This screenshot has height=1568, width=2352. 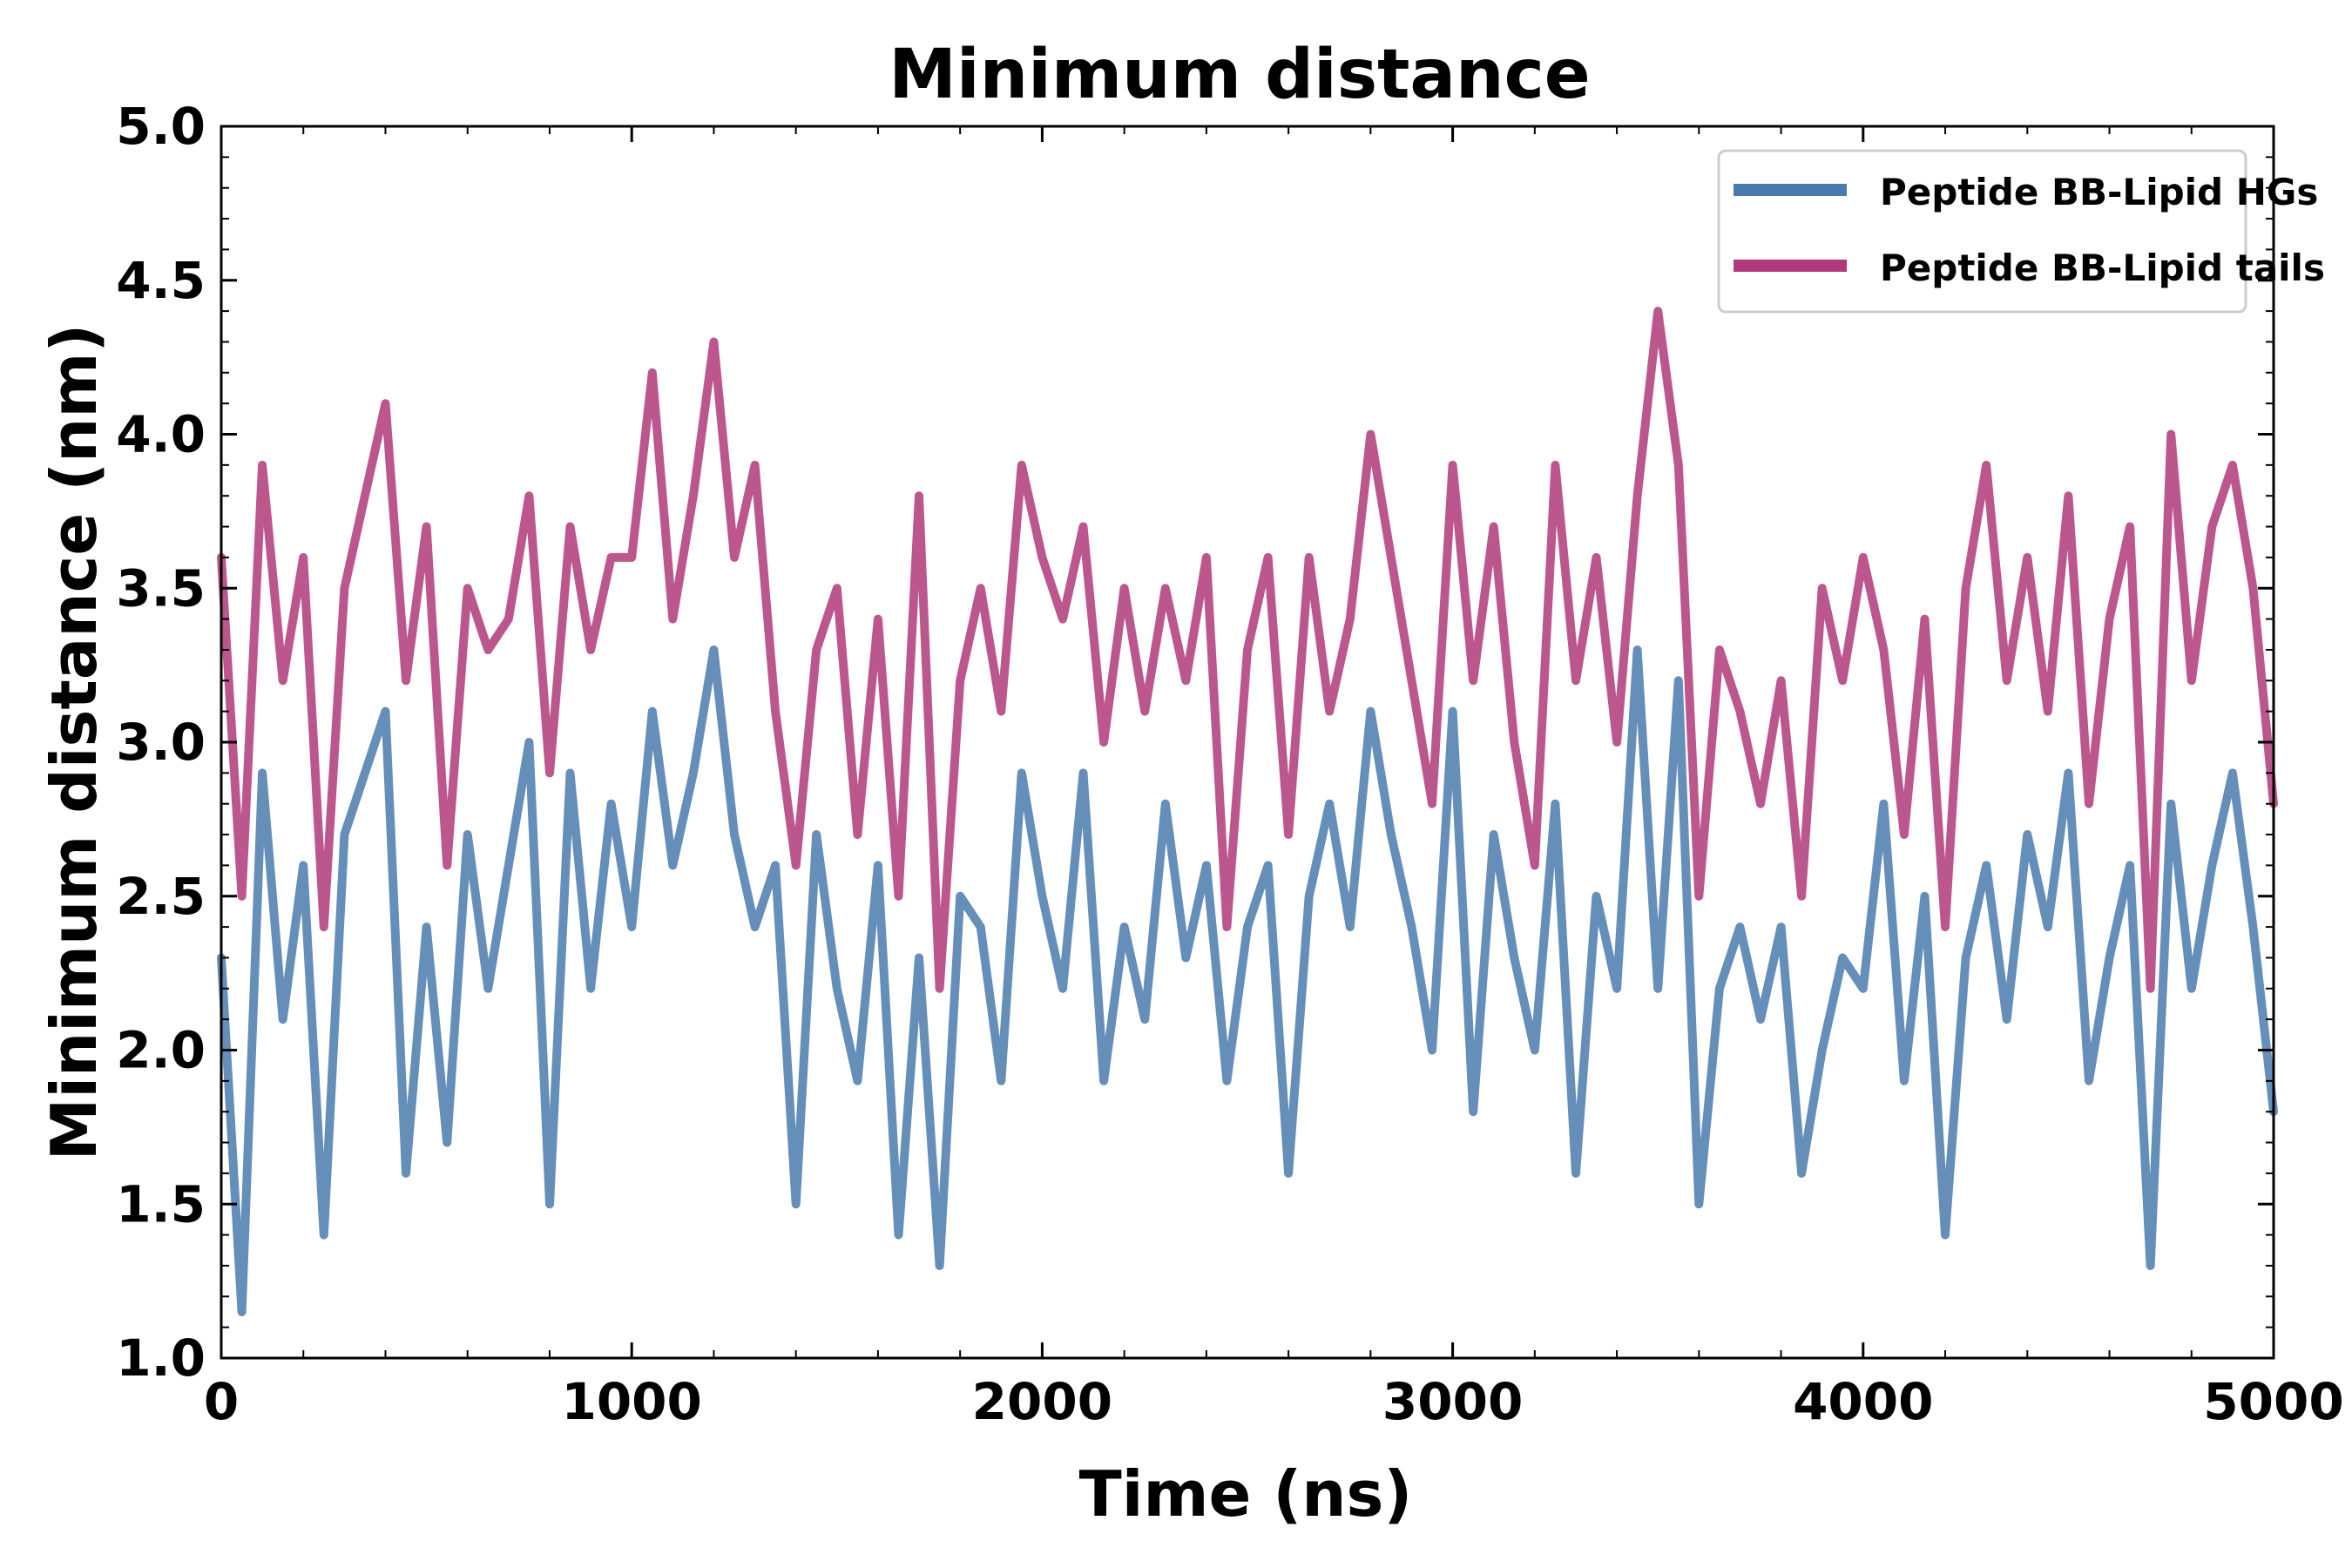 What do you see at coordinates (2099, 192) in the screenshot?
I see `legend-label-hgs: Peptide BB-Lipid HGs` at bounding box center [2099, 192].